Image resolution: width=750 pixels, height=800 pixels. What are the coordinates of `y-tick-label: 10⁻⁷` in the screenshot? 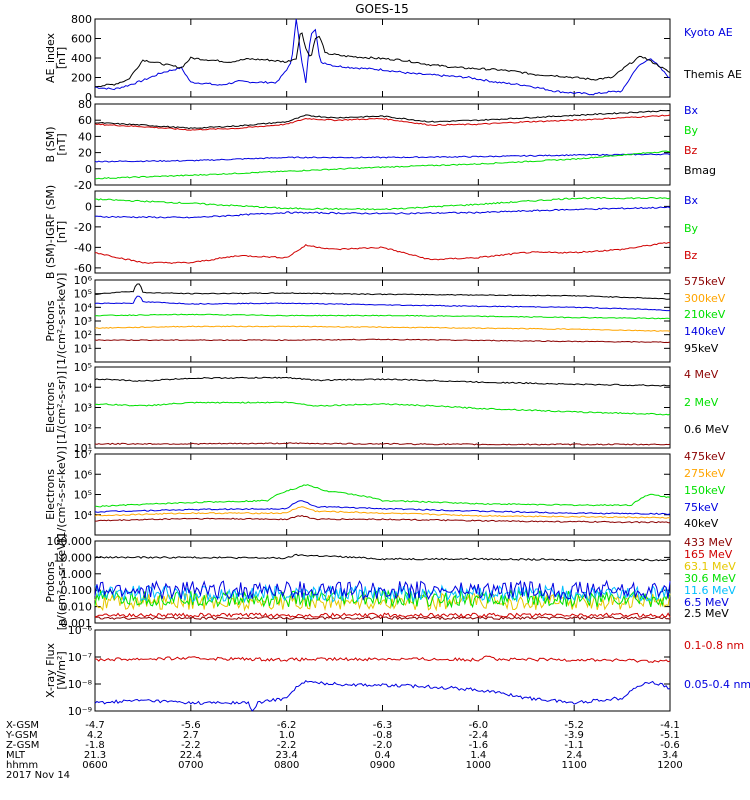 It's located at (80, 657).